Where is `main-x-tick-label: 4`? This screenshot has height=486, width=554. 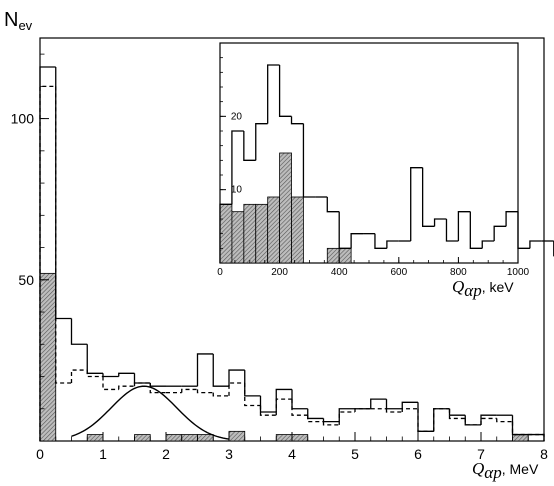
main-x-tick-label: 4 is located at coordinates (292, 454).